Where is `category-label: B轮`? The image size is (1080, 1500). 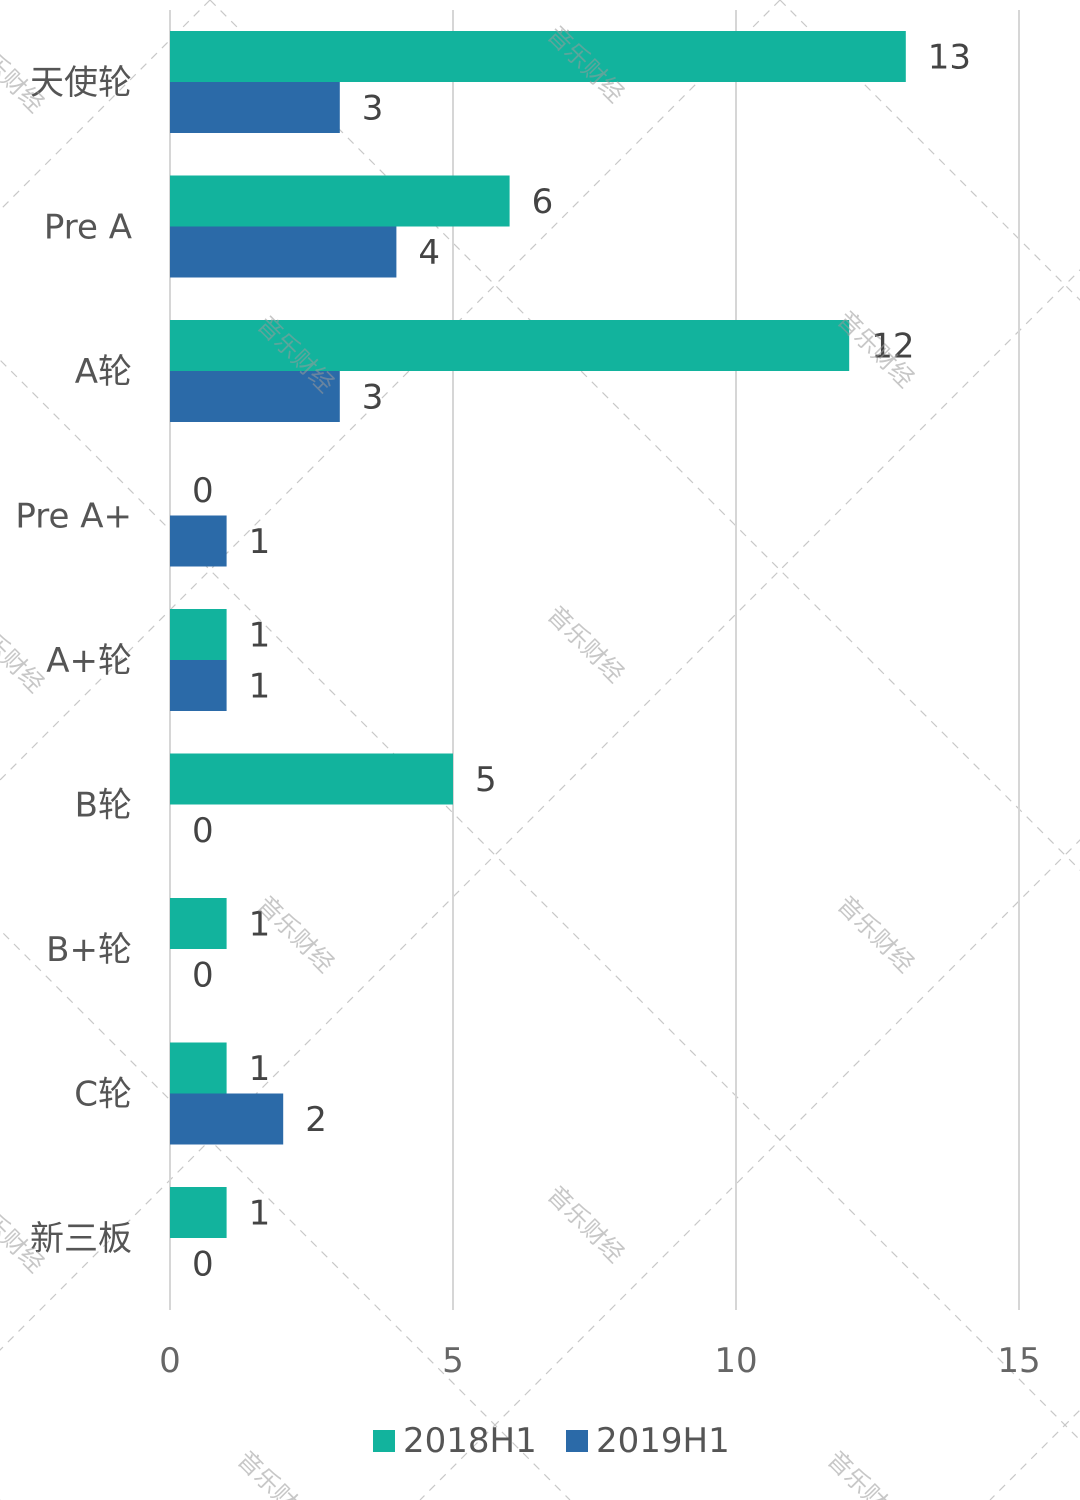 category-label: B轮 is located at coordinates (103, 806).